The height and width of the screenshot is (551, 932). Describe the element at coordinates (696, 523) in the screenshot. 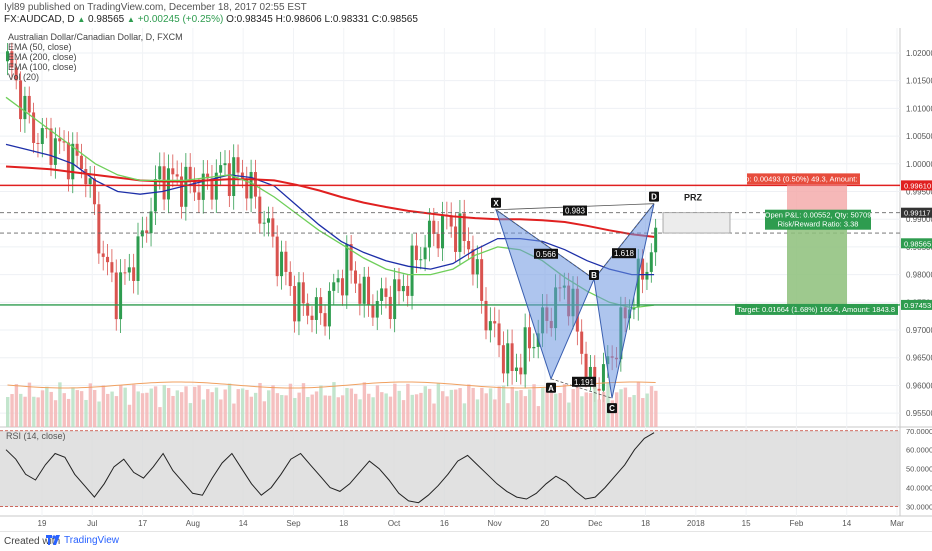

I see `time-tick-label: 2018` at that location.